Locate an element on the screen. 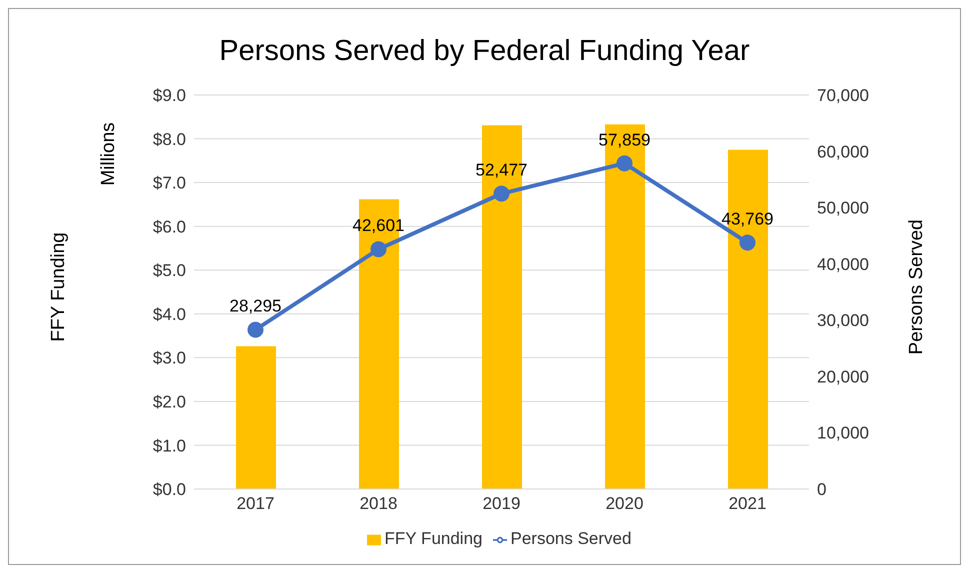 This screenshot has height=571, width=967. y-tick-label: $6.0 is located at coordinates (169, 226).